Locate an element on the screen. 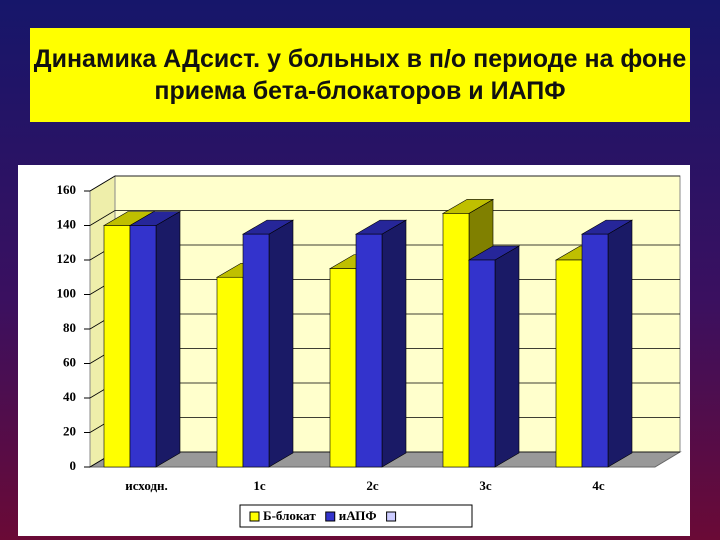 Image resolution: width=720 pixels, height=540 pixels. x-tick-label: 4с is located at coordinates (598, 485).